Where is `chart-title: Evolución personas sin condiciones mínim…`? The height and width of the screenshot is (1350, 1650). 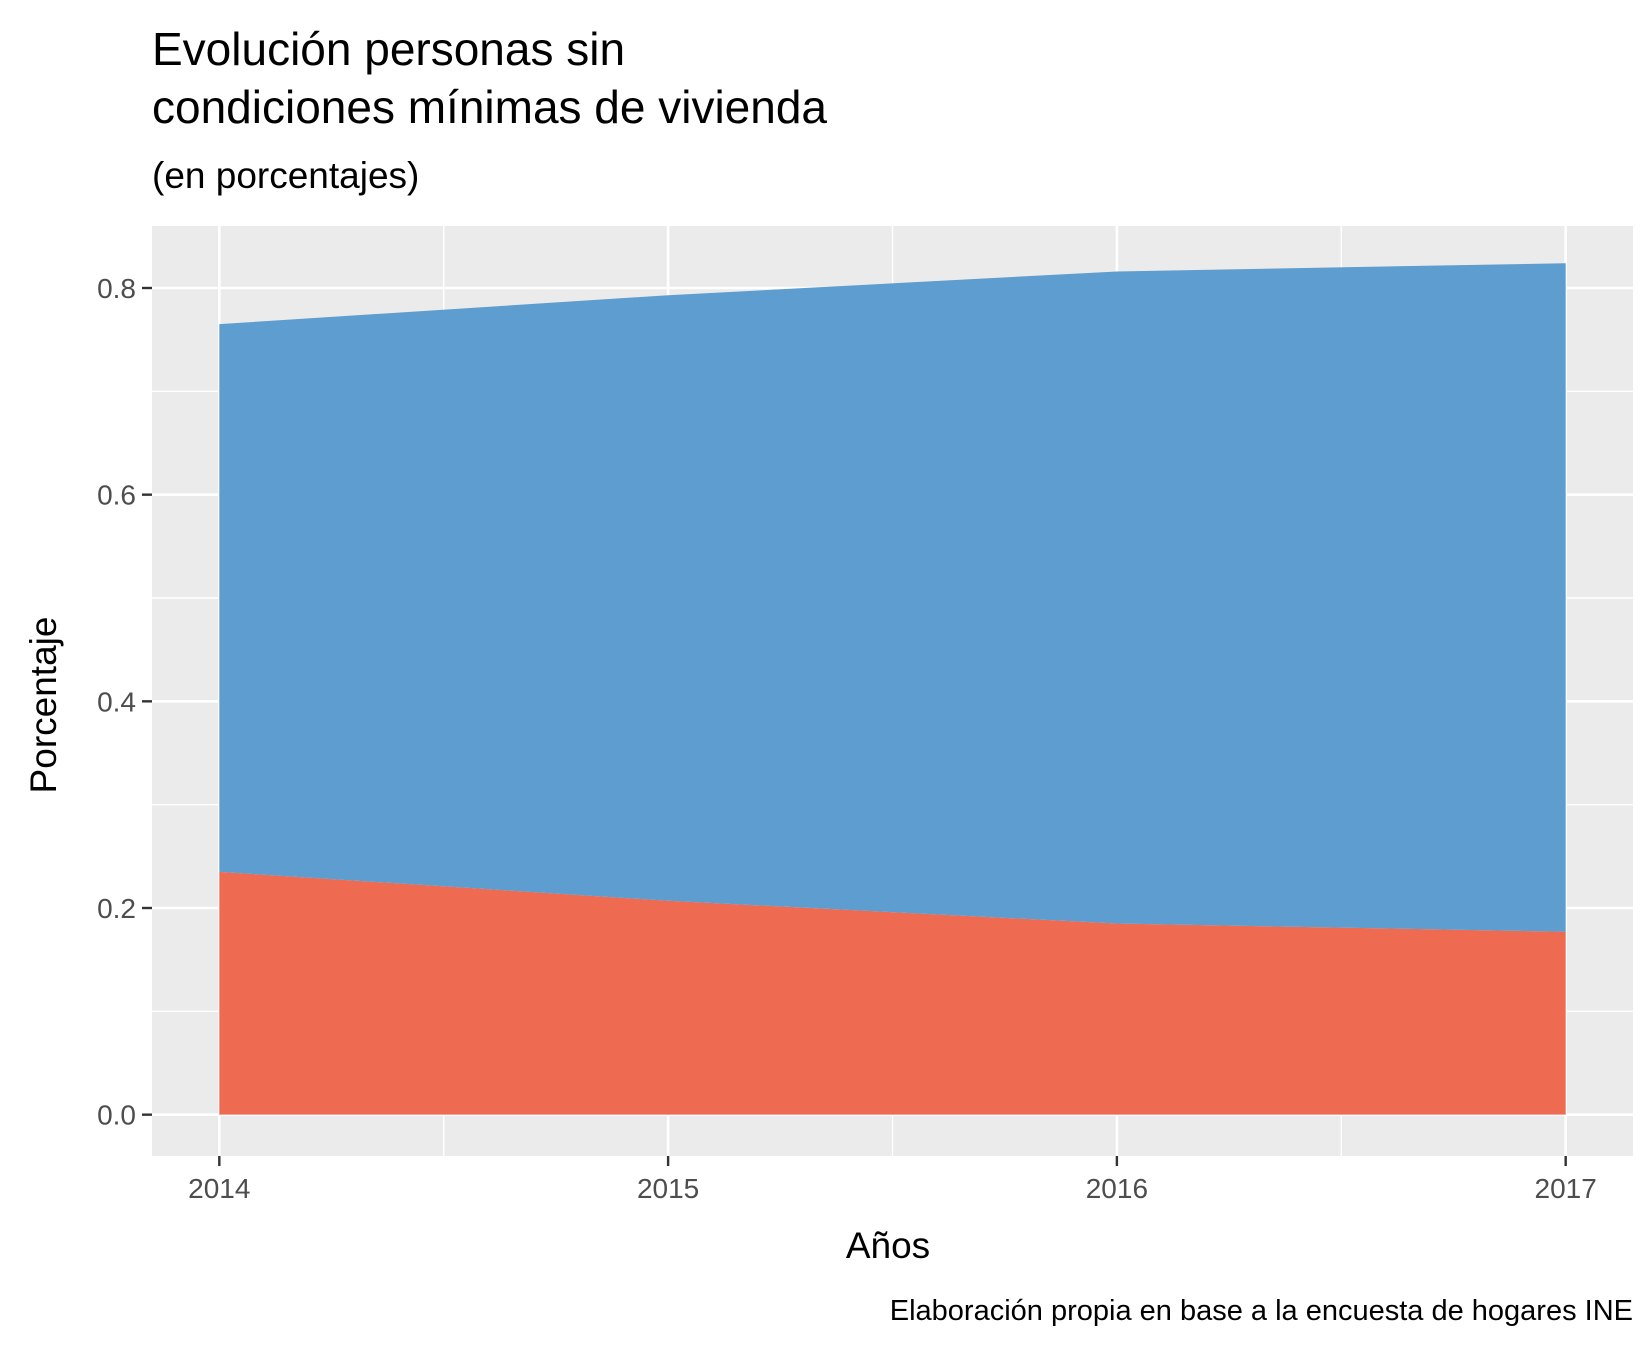
chart-title: Evolución personas sin condiciones mínim… is located at coordinates (489, 78).